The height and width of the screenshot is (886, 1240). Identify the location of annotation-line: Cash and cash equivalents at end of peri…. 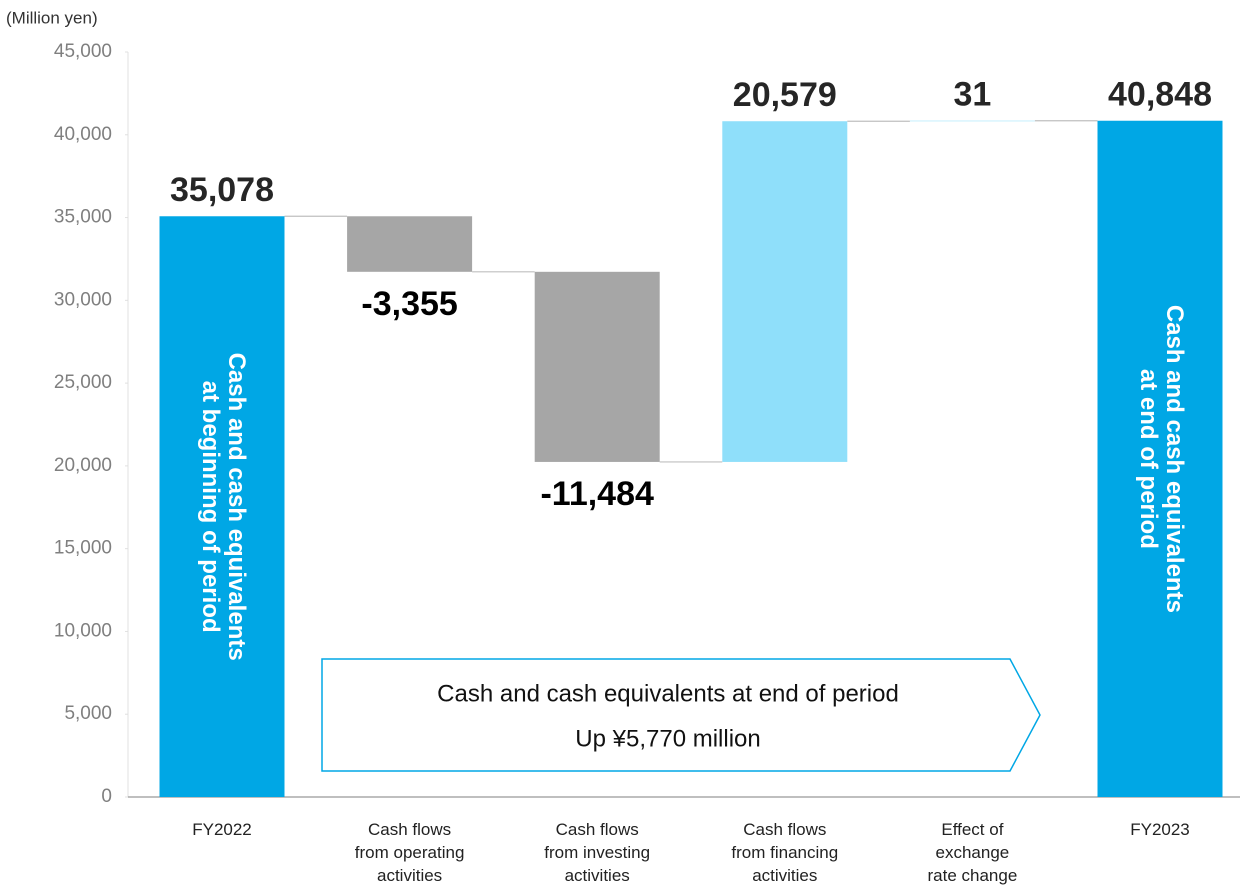
(668, 693).